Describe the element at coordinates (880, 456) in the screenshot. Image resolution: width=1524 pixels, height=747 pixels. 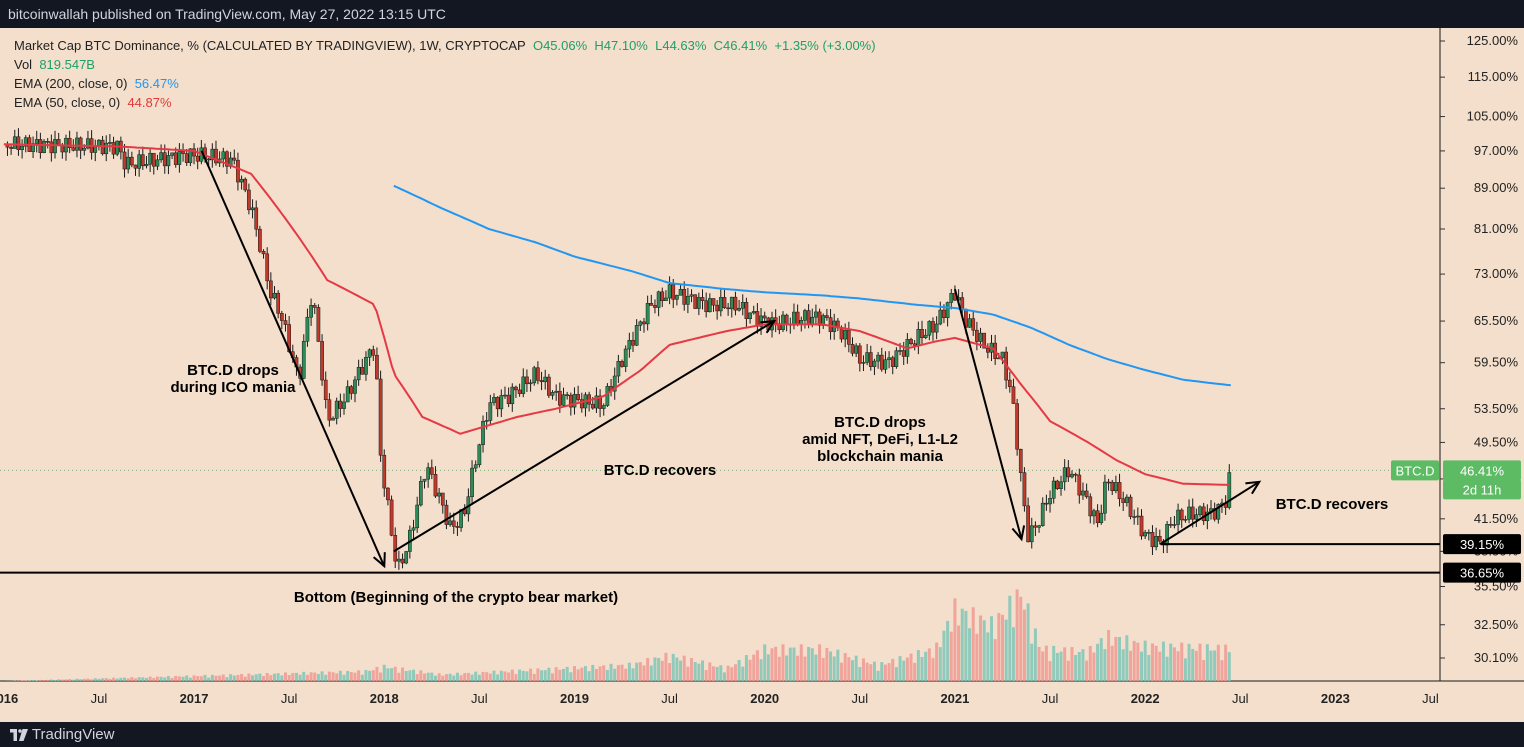
I see `annotation-nft-line3: blockchain mania` at that location.